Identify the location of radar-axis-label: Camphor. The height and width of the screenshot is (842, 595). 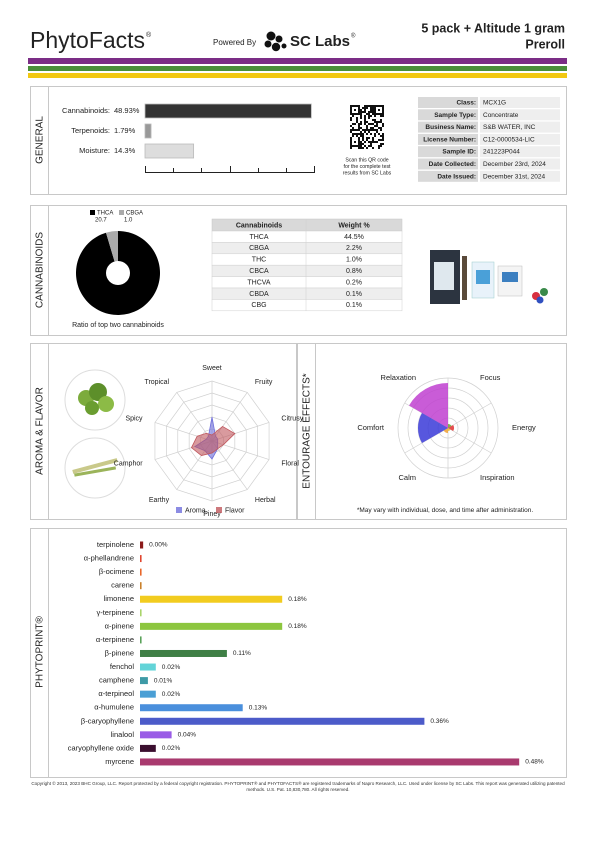
(128, 463).